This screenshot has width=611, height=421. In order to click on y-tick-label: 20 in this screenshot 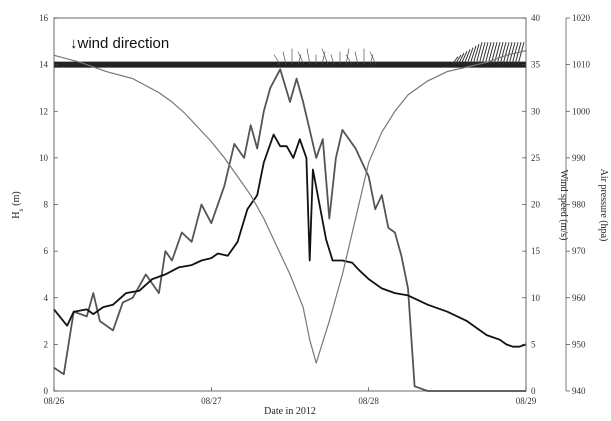, I will do `click(536, 205)`.